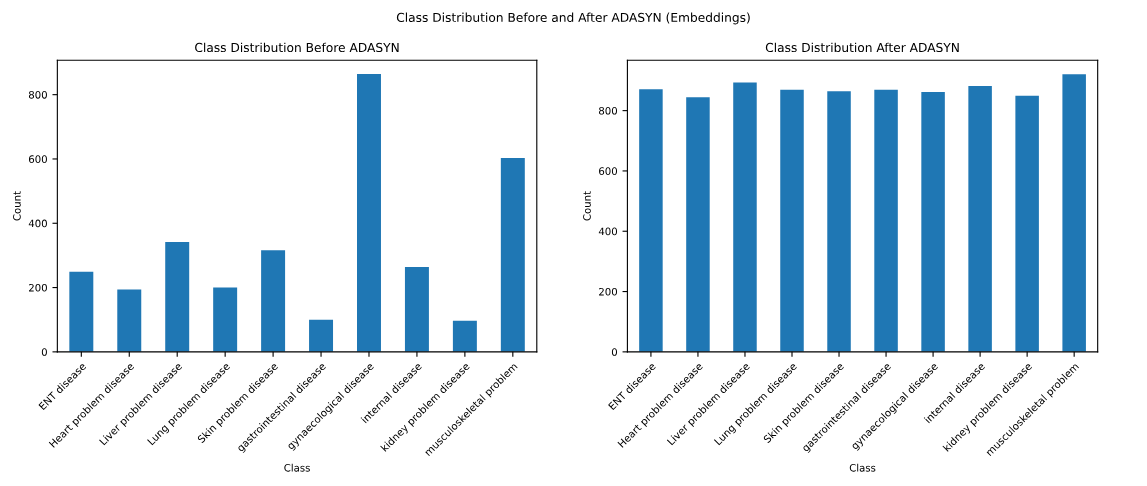  Describe the element at coordinates (862, 47) in the screenshot. I see `chart-title: Class Distribution After ADASYN` at that location.